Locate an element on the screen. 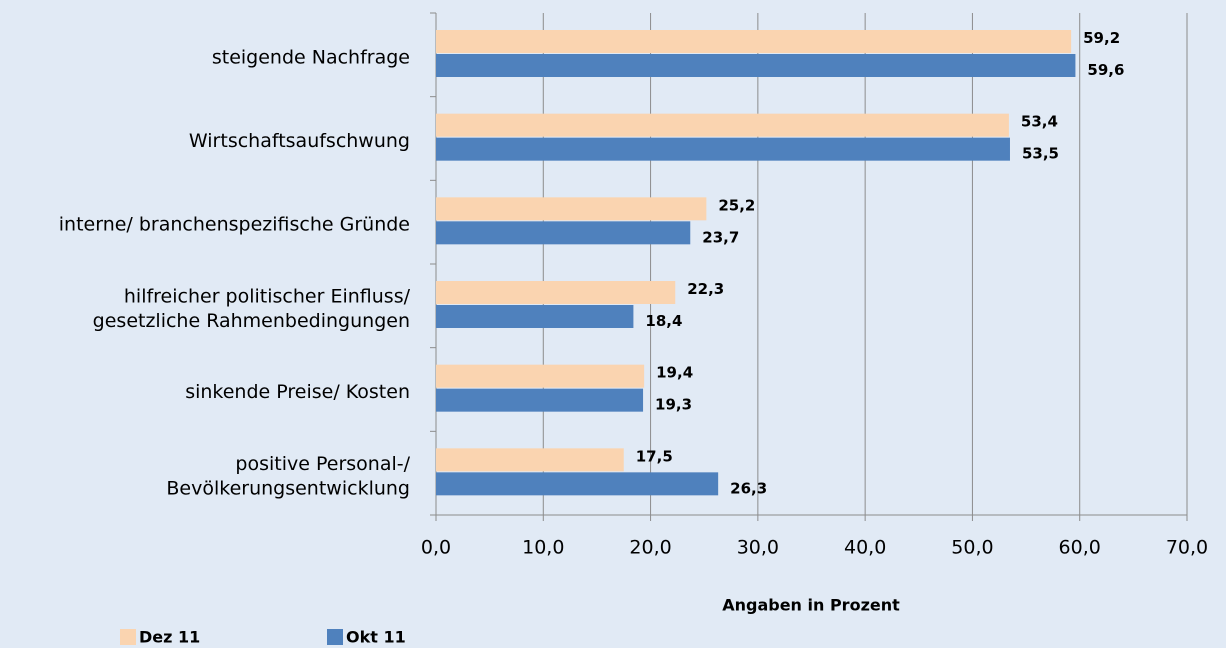 The image size is (1226, 648). x-tick-label: 70,0 is located at coordinates (1187, 548).